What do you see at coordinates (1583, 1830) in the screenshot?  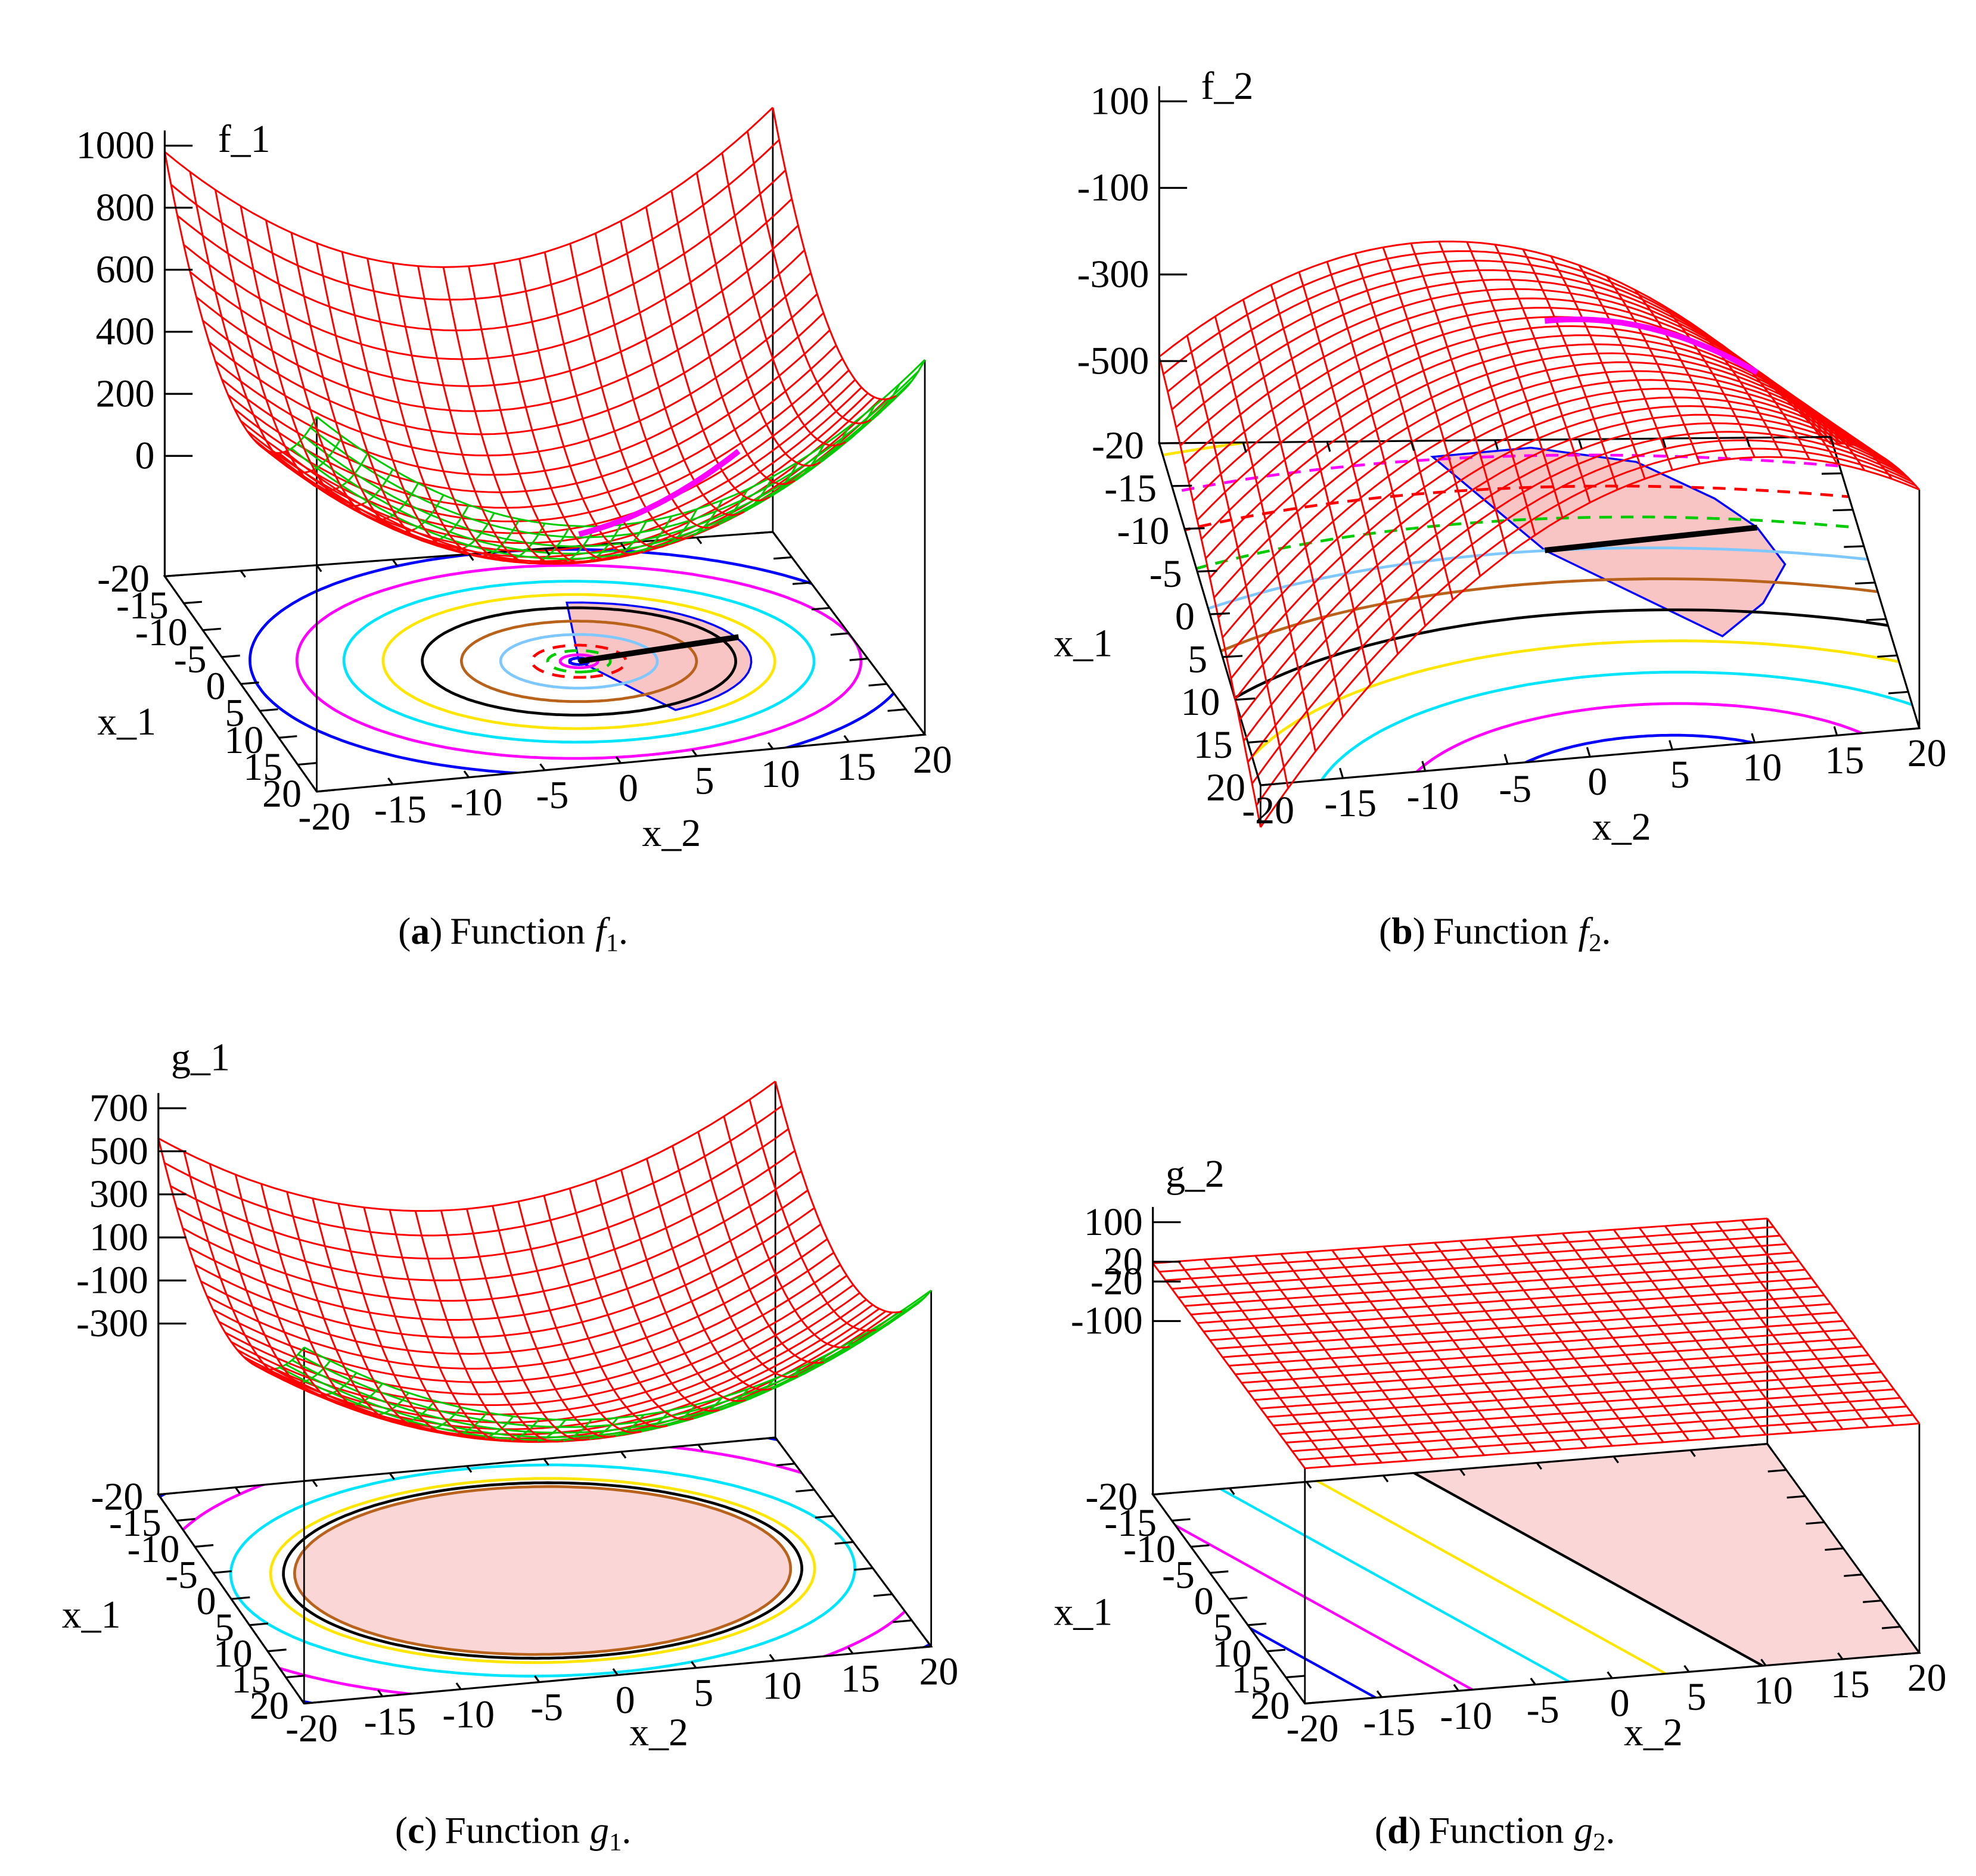 I see `caption-part: g` at bounding box center [1583, 1830].